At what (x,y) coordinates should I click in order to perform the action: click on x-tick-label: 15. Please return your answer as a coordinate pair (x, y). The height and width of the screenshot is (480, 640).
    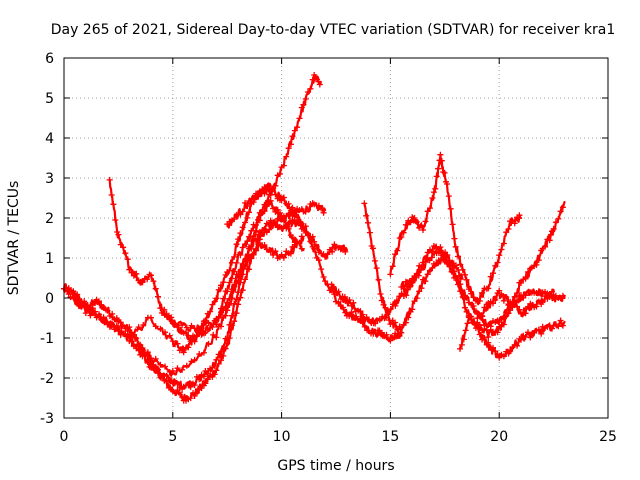
    Looking at the image, I should click on (390, 437).